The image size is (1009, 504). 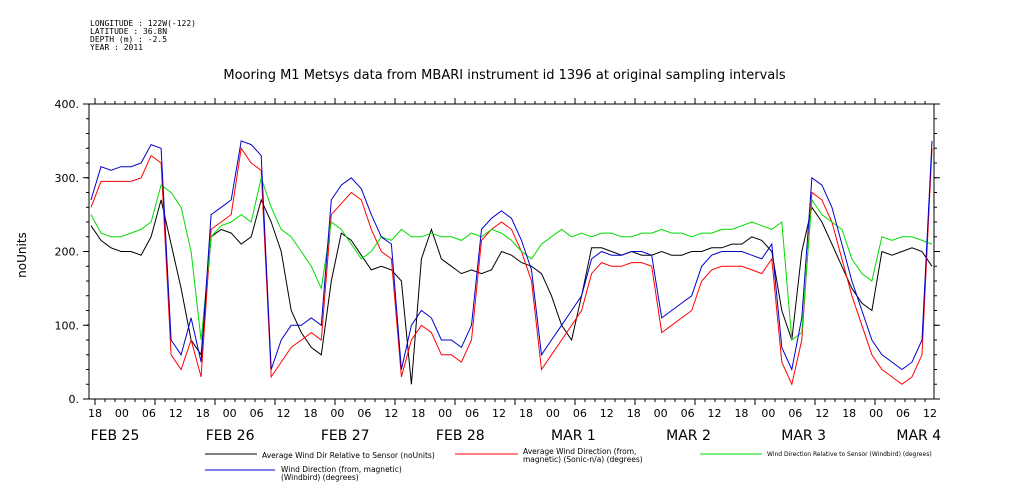 What do you see at coordinates (918, 436) in the screenshot?
I see `x-day-label: MAR 4` at bounding box center [918, 436].